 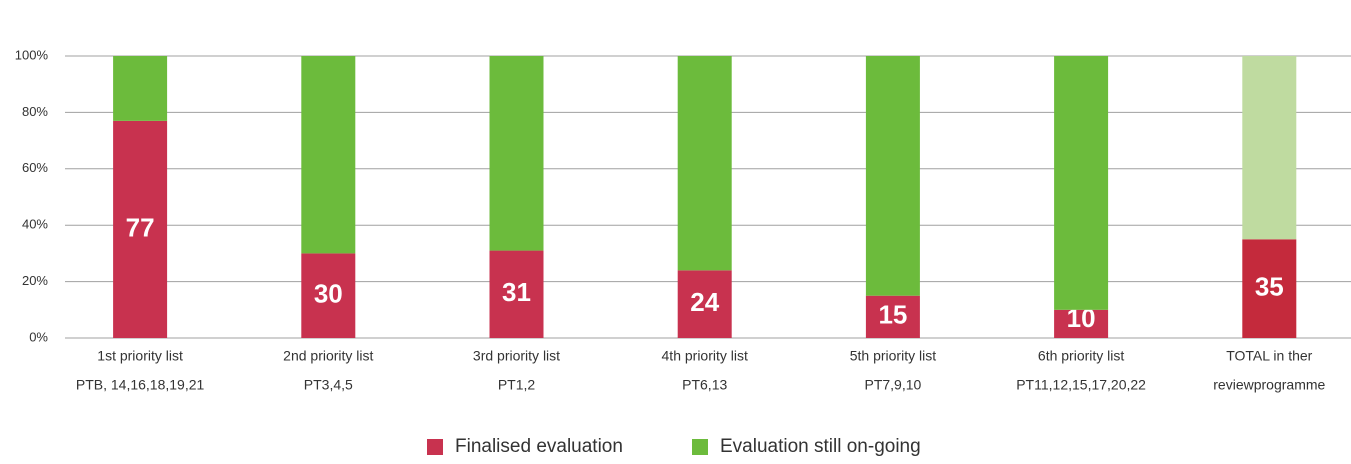 I want to click on data-label: 31, so click(x=516, y=292).